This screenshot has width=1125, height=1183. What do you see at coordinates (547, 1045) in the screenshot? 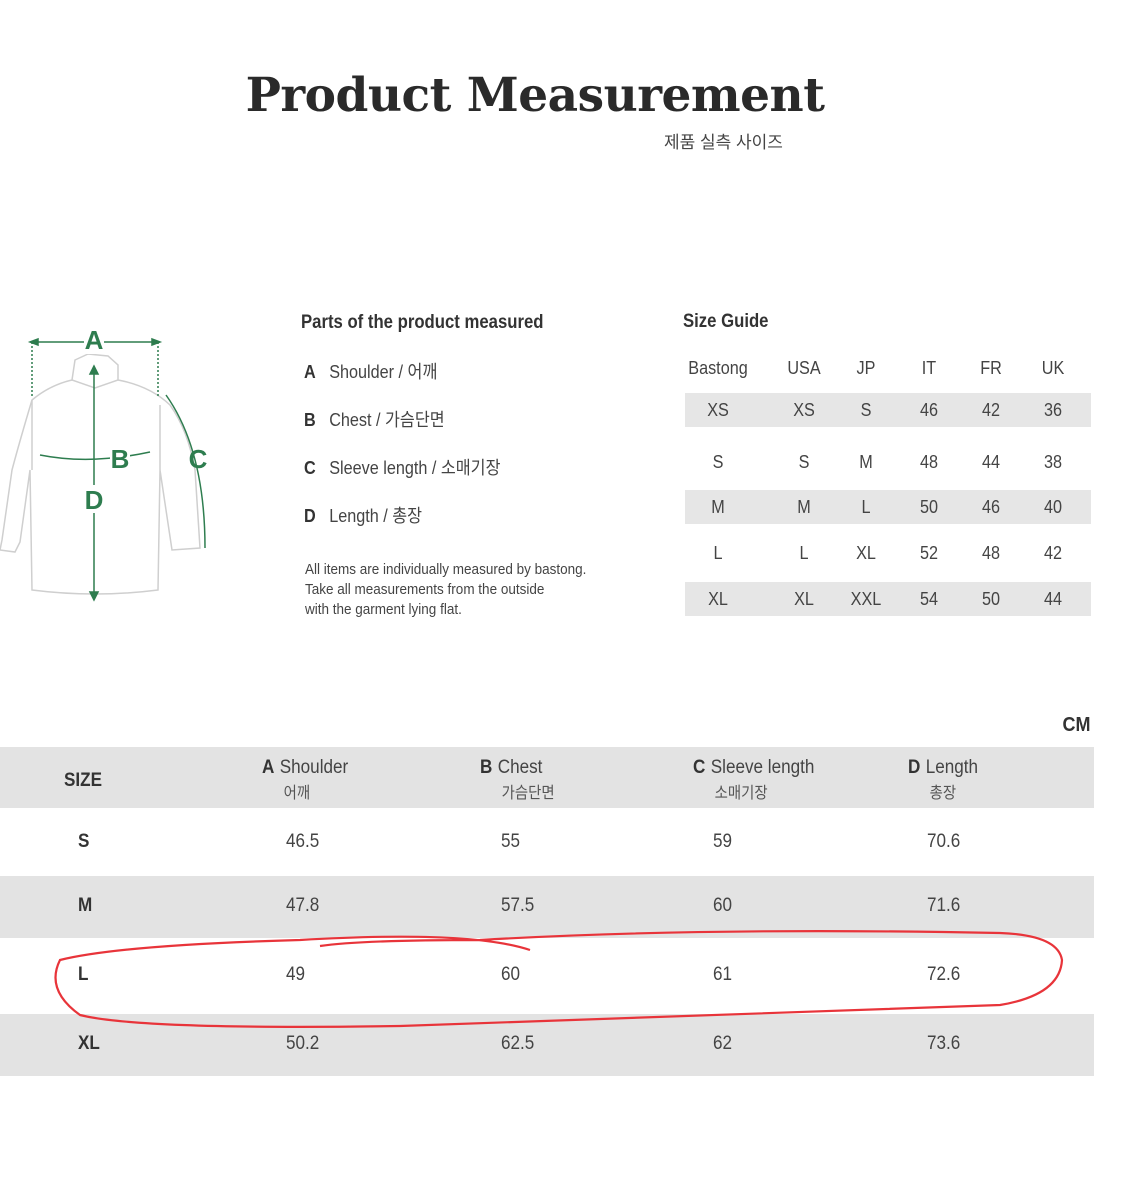
I see `measurement-row: XL 50.2 62.5 62 73.6` at bounding box center [547, 1045].